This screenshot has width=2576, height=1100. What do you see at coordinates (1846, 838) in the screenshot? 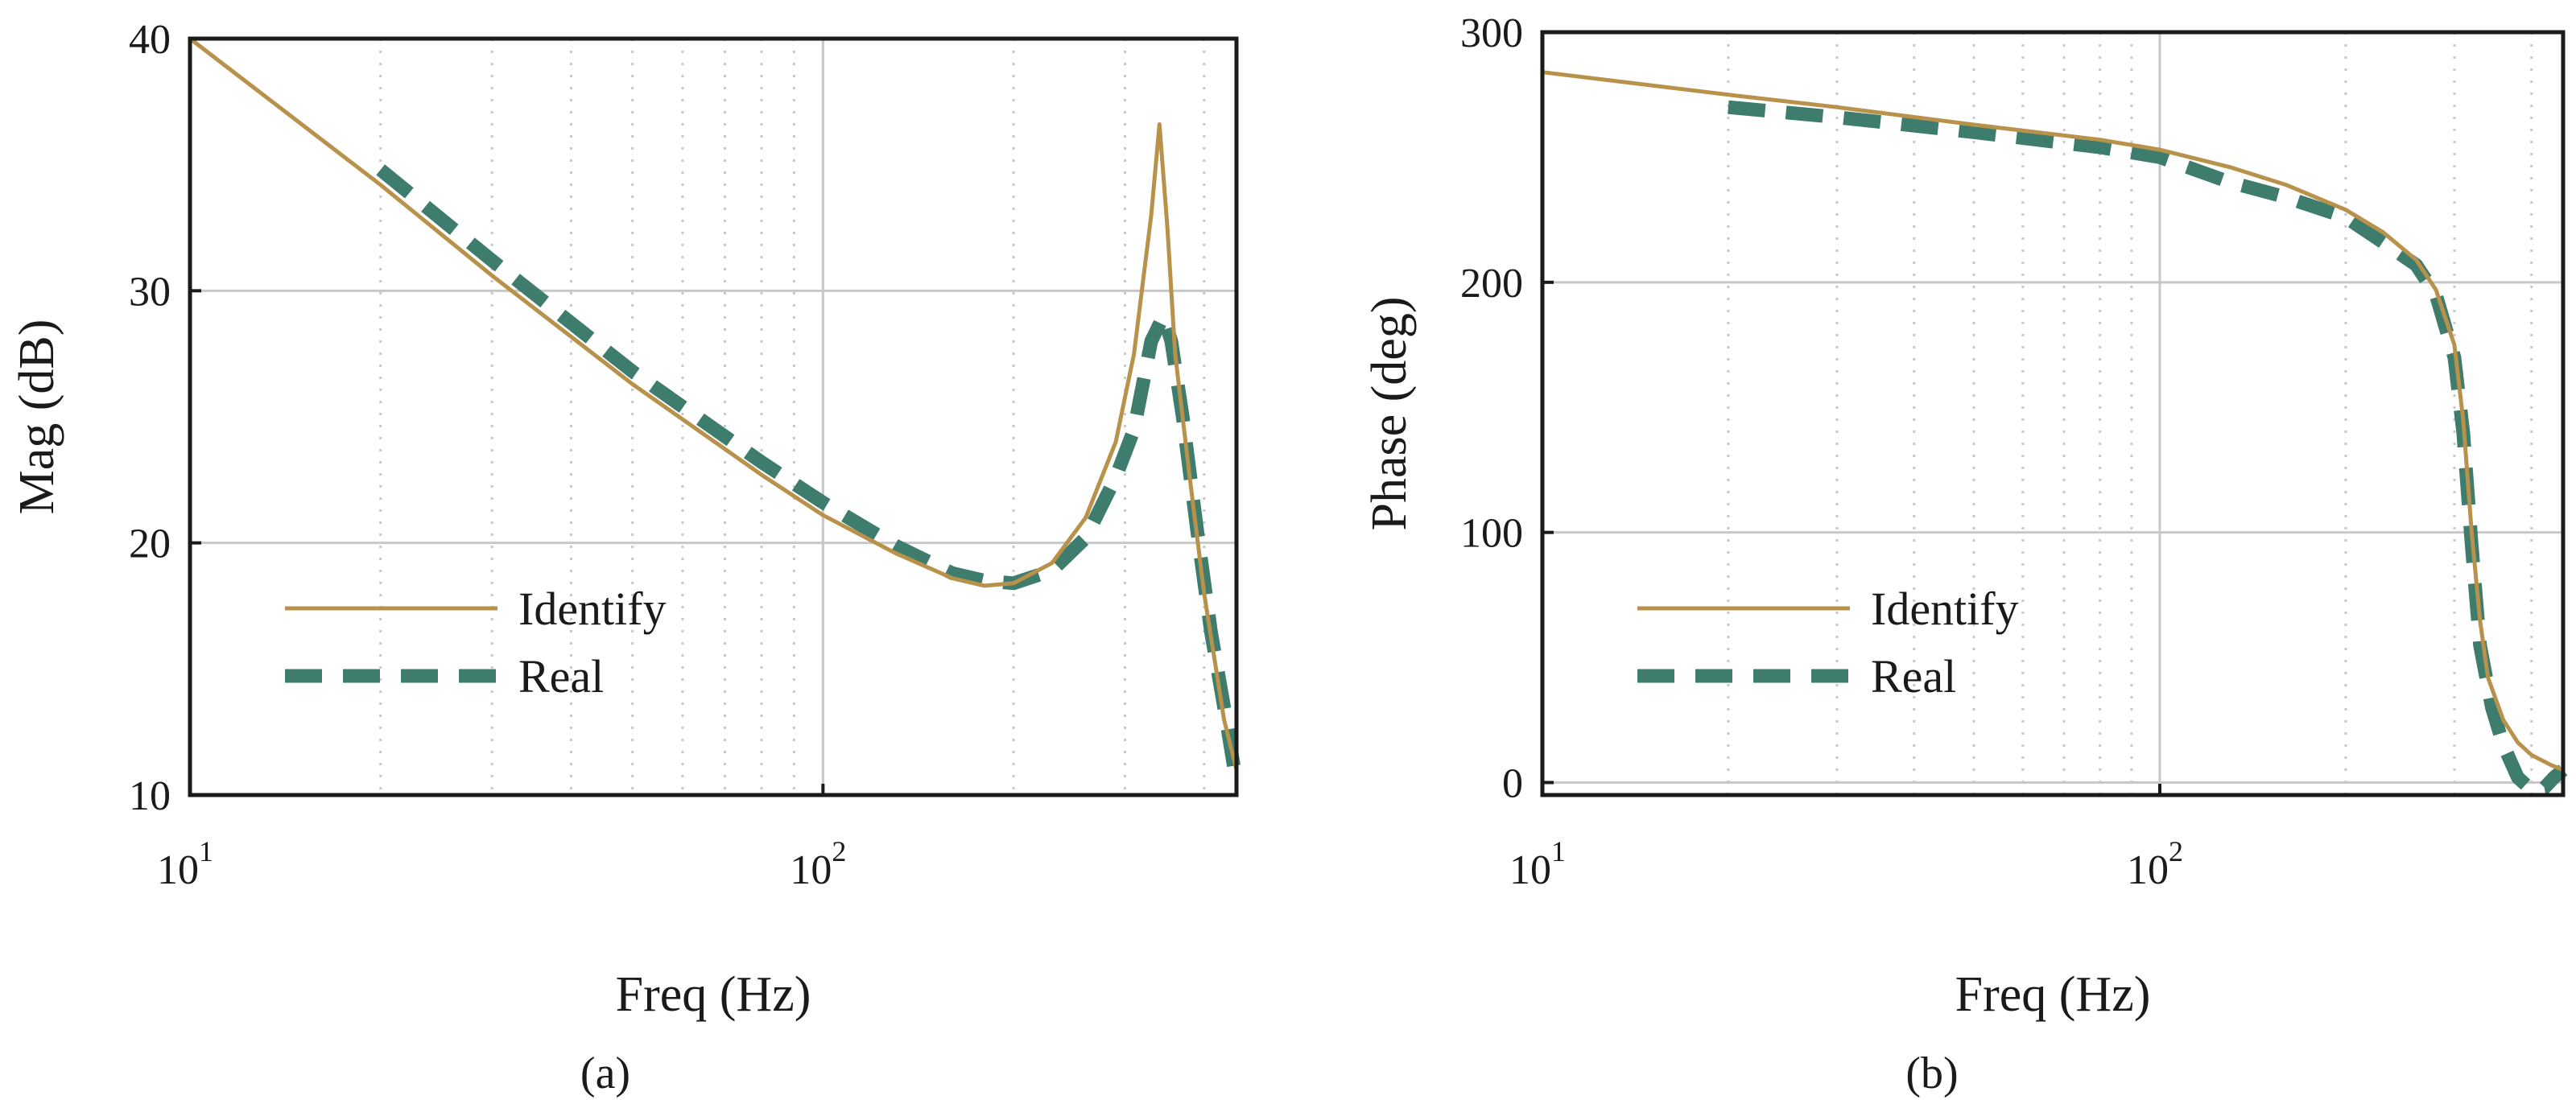
I see `x-ticks-b: 10¹ 10²` at bounding box center [1846, 838].